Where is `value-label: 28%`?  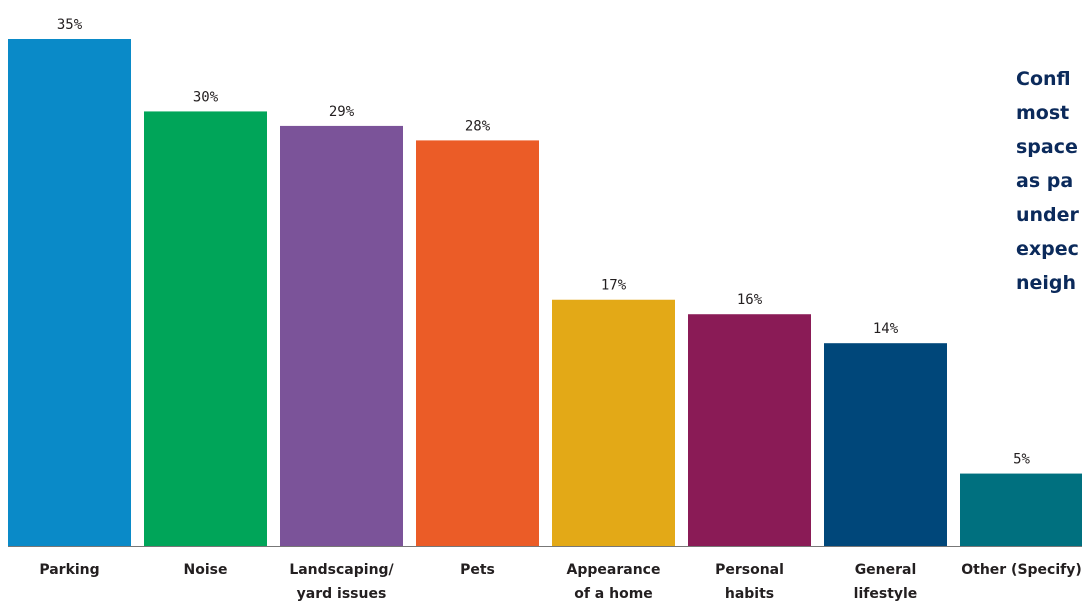 value-label: 28% is located at coordinates (478, 126).